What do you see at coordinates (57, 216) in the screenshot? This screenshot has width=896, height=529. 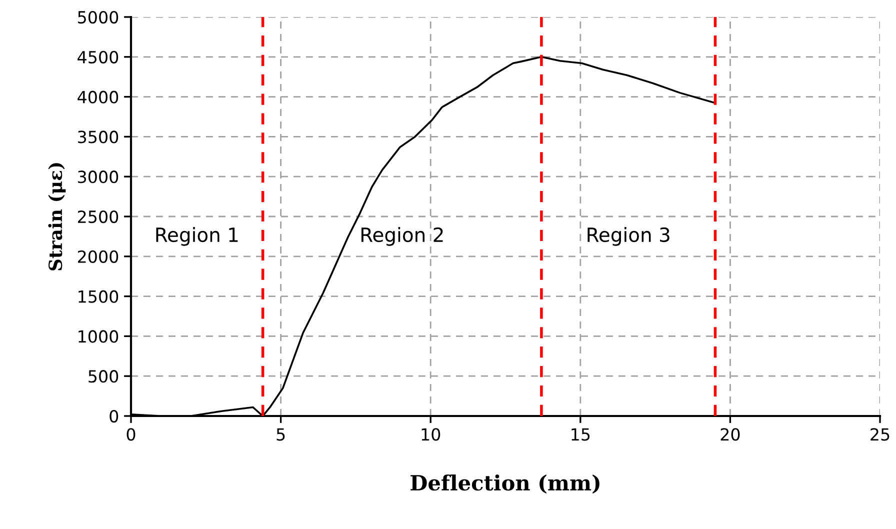 I see `y-axis-title: Strain (με)` at bounding box center [57, 216].